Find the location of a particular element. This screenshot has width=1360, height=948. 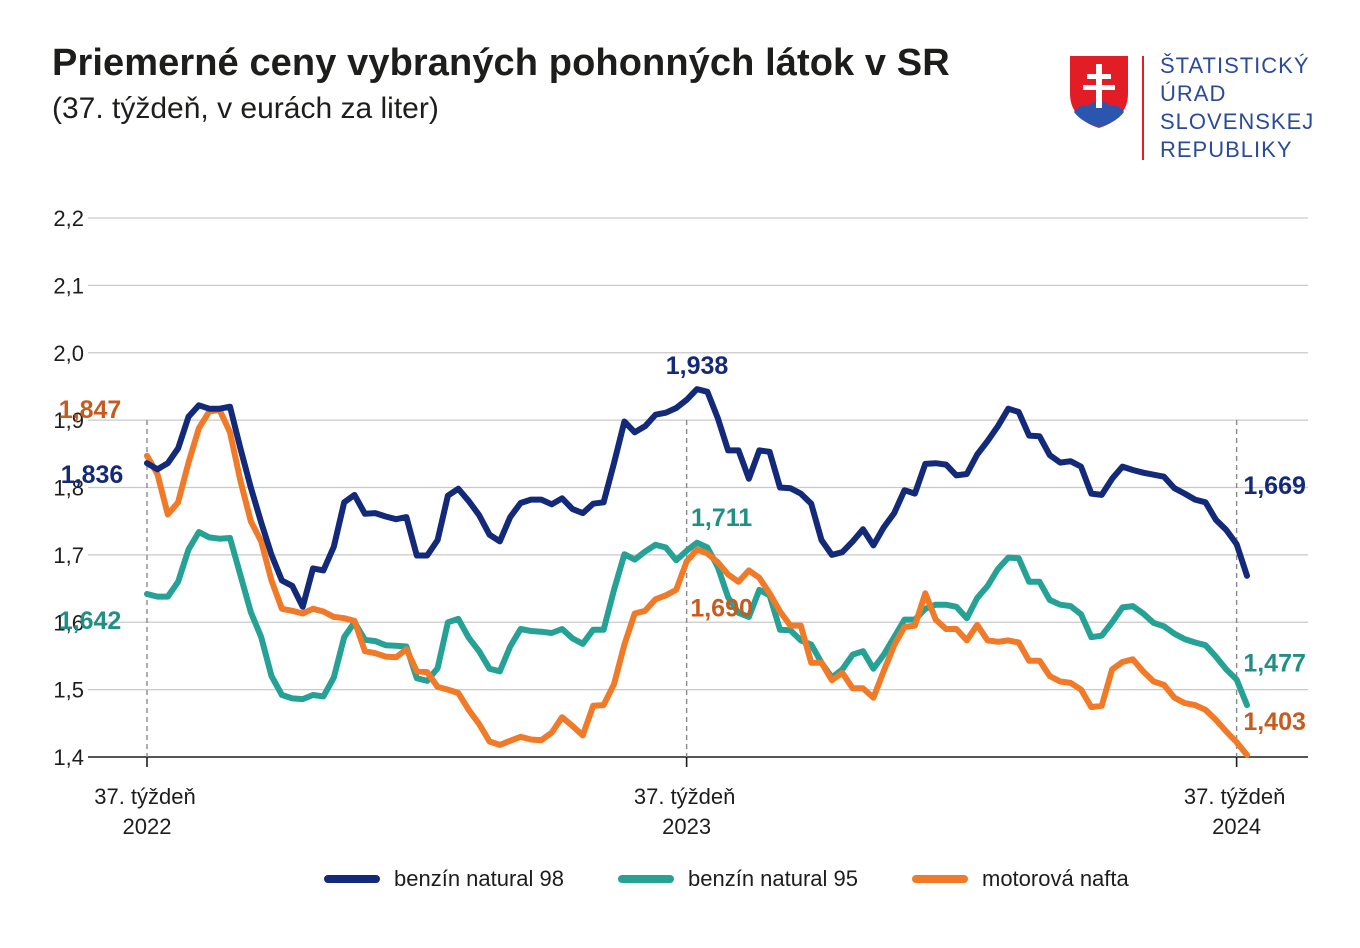

legend-label: benzín natural 98 is located at coordinates (479, 878).